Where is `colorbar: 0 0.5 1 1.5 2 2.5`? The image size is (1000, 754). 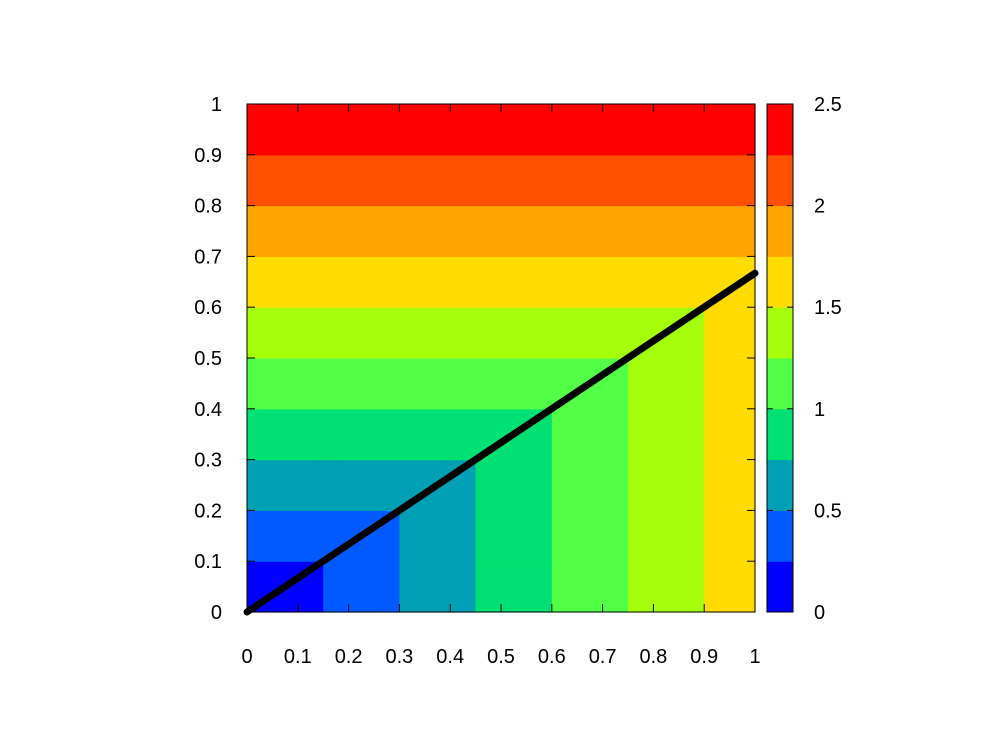 colorbar: 0 0.5 1 1.5 2 2.5 is located at coordinates (804, 359).